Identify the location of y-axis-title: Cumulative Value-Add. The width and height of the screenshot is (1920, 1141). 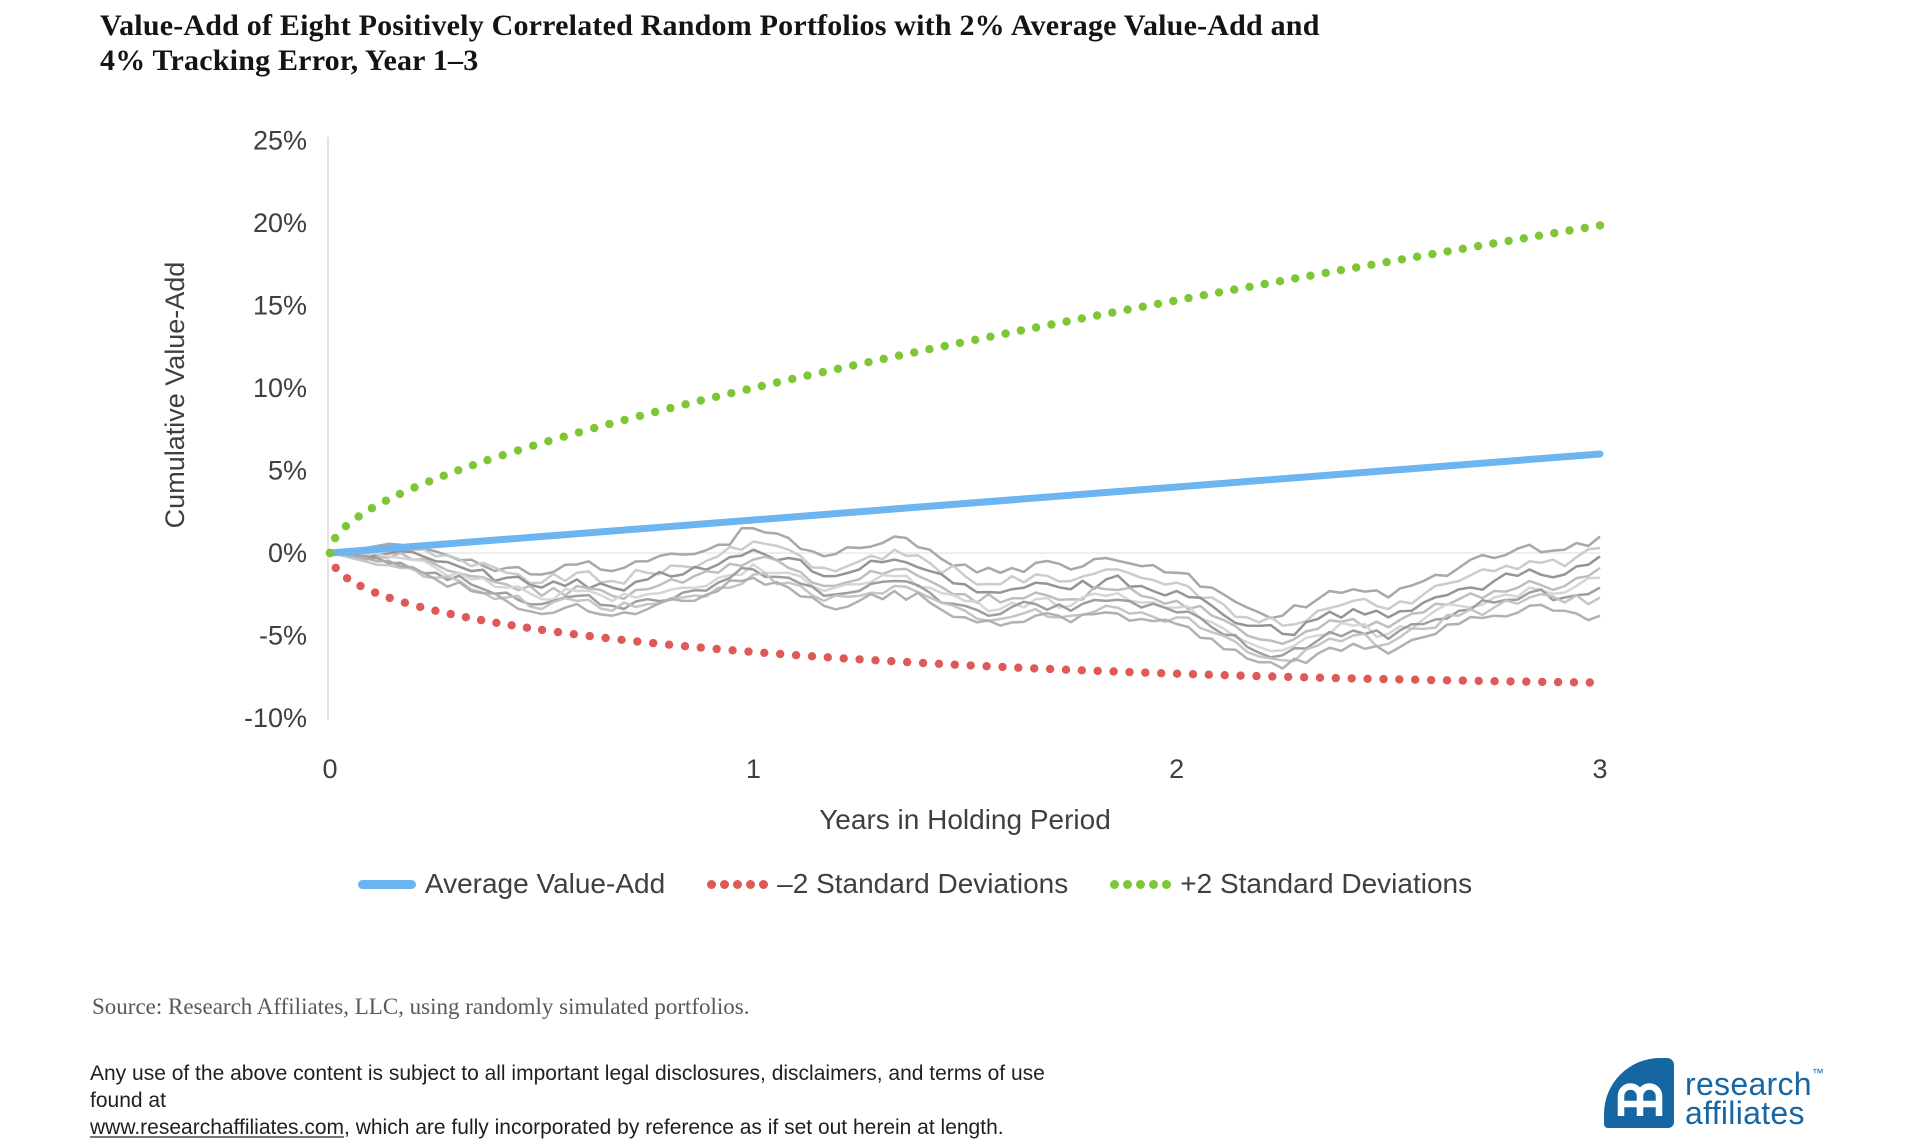
(175, 395).